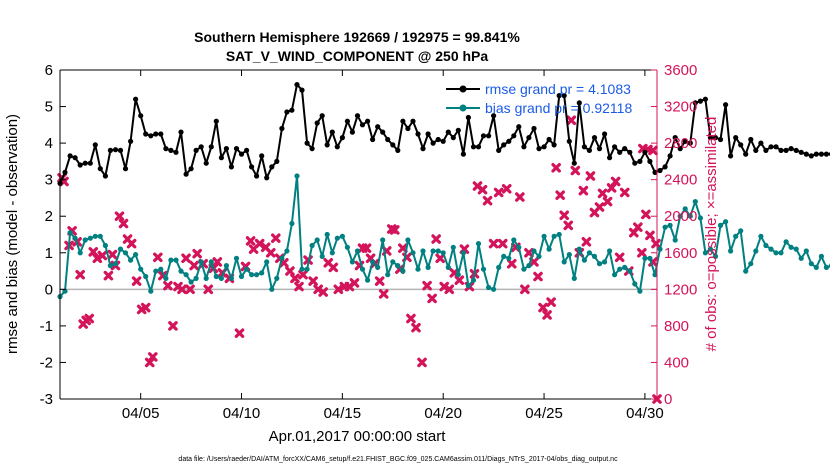 This screenshot has height=475, width=830. What do you see at coordinates (463, 89) in the screenshot?
I see `legend-rmse-marker` at bounding box center [463, 89].